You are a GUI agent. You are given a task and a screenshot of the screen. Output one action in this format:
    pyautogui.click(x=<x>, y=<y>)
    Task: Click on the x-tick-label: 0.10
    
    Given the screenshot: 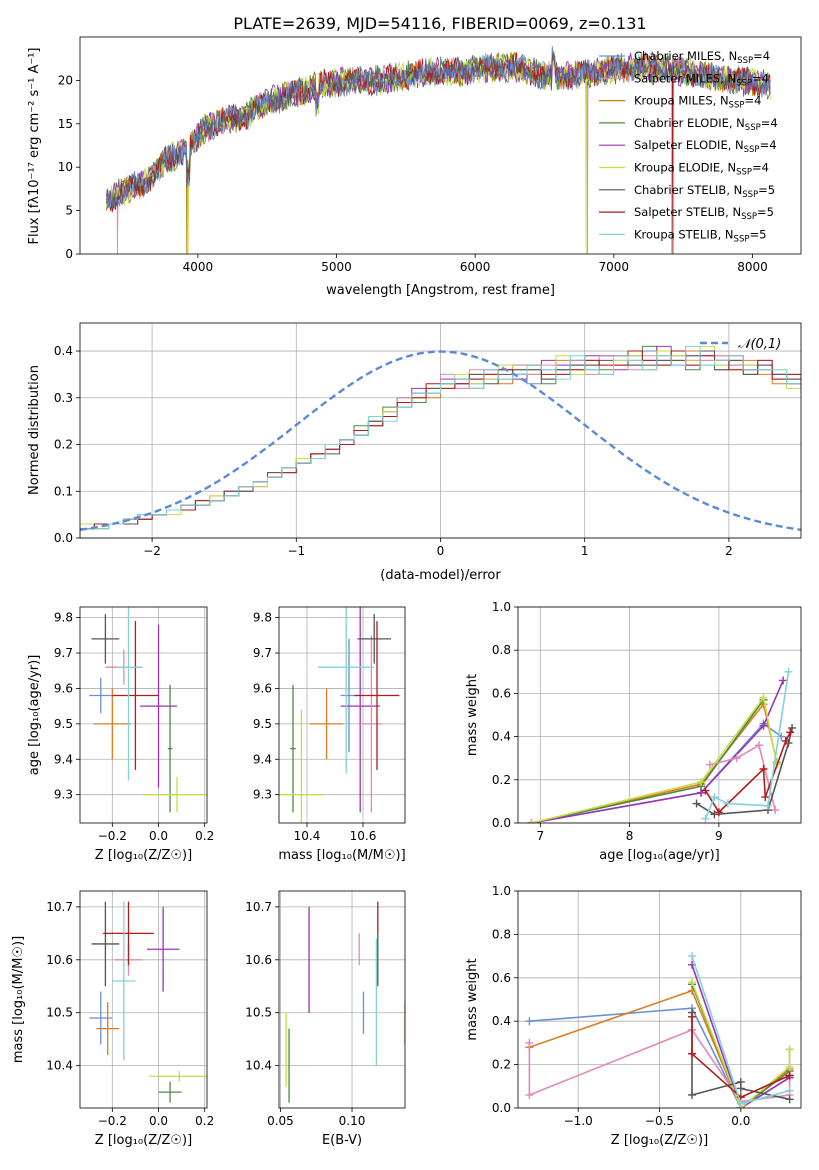 What is the action you would take?
    pyautogui.click(x=352, y=1121)
    